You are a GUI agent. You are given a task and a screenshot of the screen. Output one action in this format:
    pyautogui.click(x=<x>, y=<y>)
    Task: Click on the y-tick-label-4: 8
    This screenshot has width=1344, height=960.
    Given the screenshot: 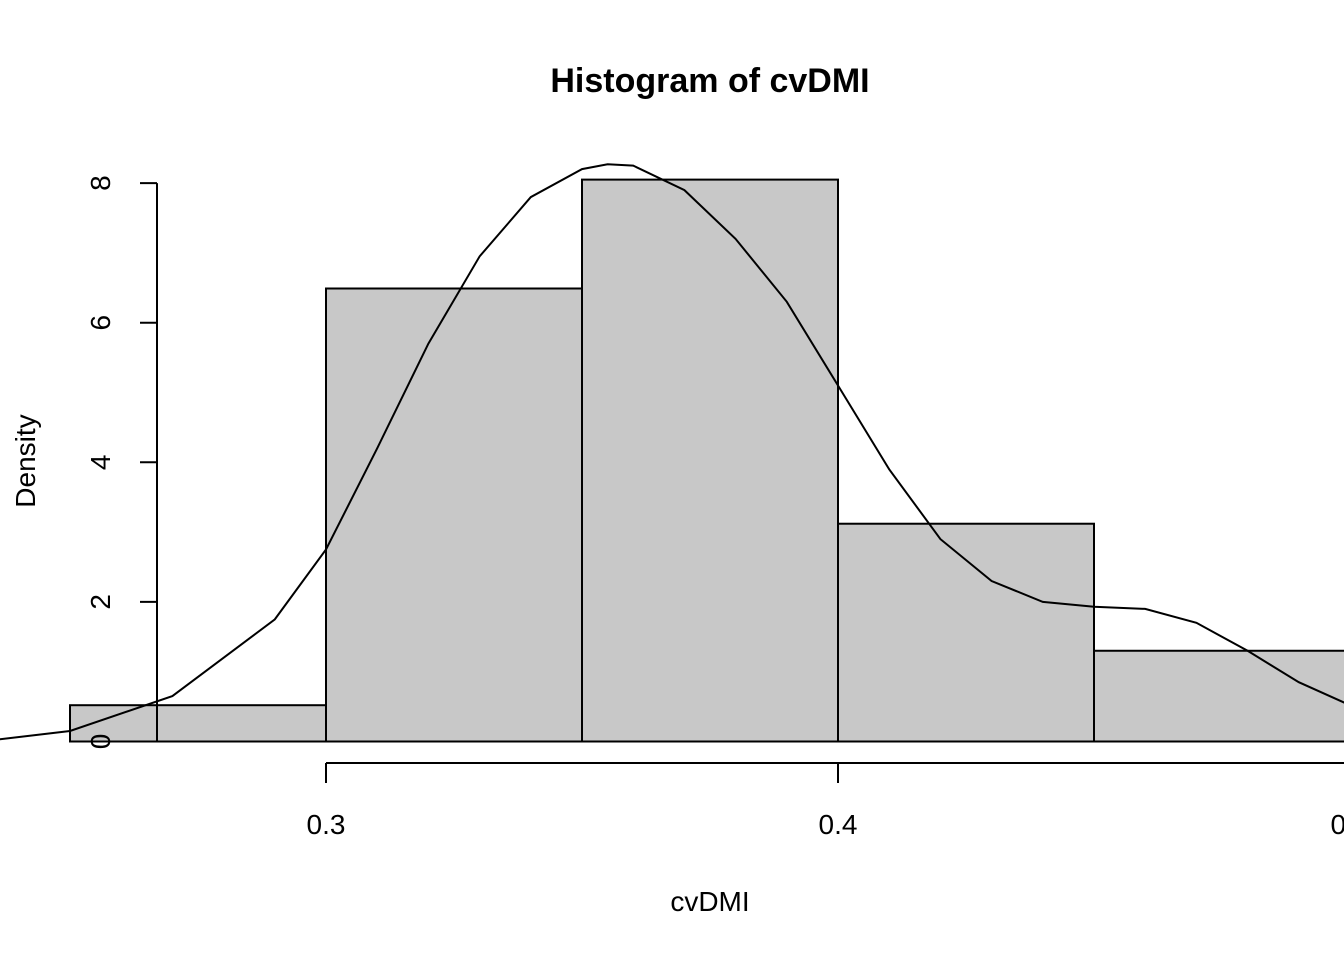 What is the action you would take?
    pyautogui.click(x=100, y=183)
    